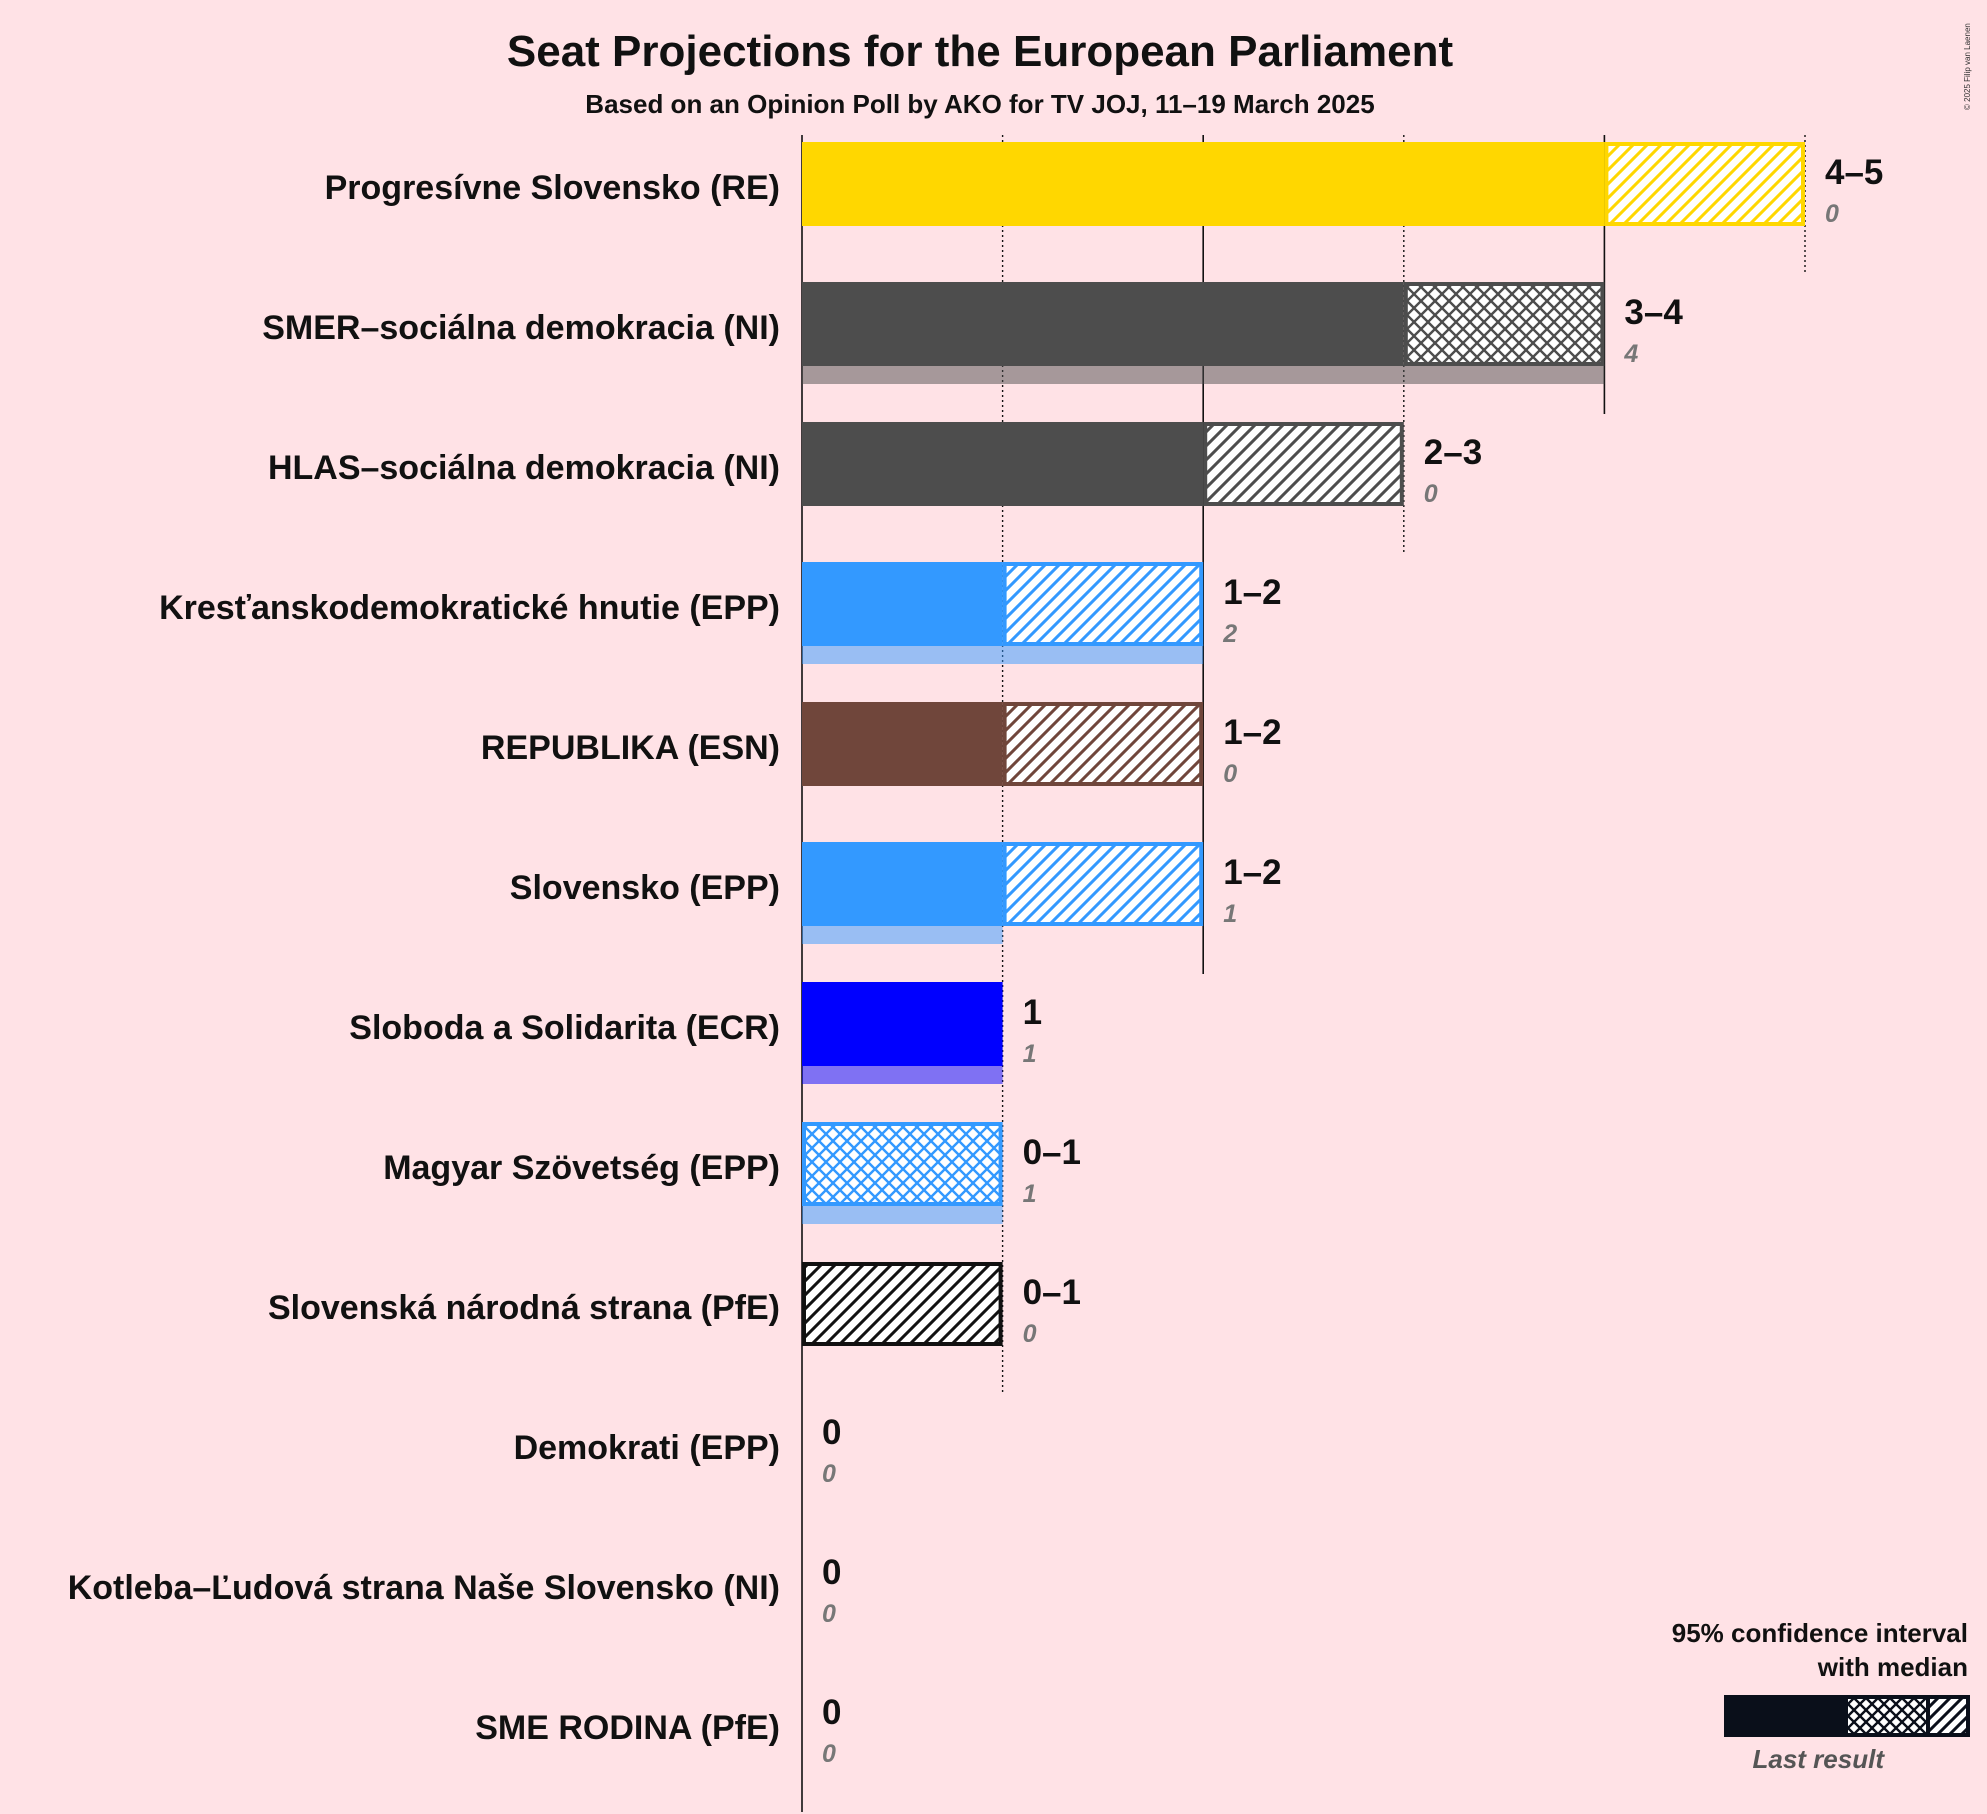  I want to click on party-label: Slovensko (EPP), so click(645, 888).